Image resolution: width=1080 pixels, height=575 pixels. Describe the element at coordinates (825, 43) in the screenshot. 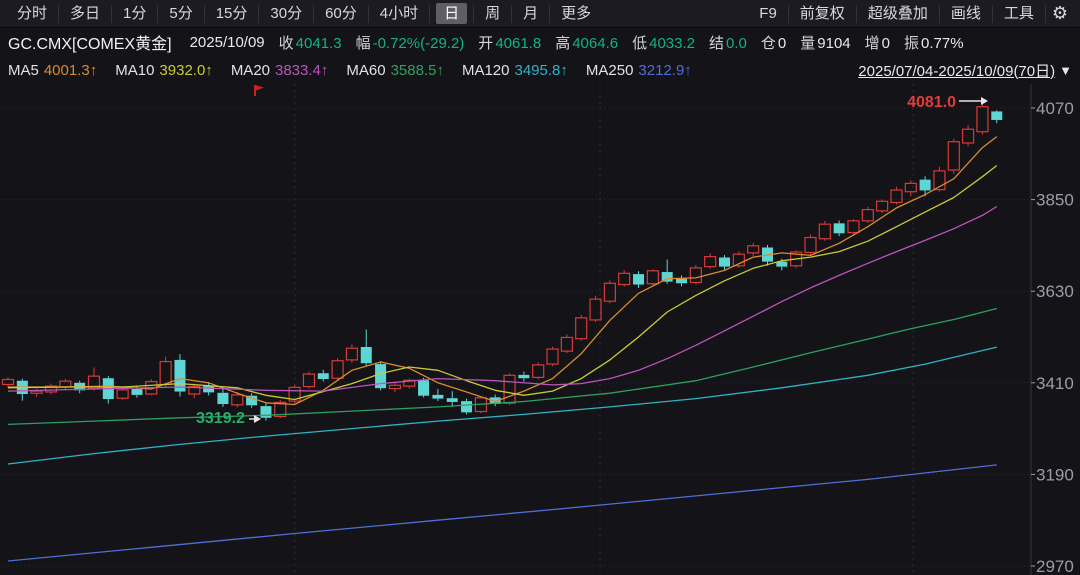

I see `quote-field-量: 量 9104` at that location.